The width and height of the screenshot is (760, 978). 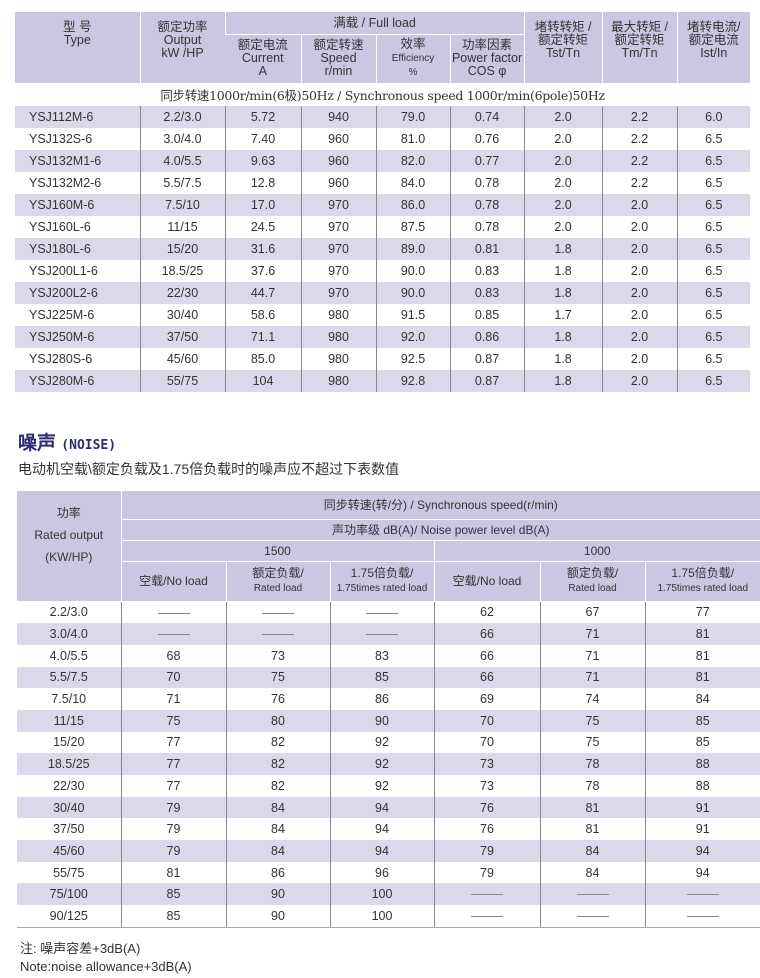 I want to click on table-cell: 74, so click(x=592, y=699).